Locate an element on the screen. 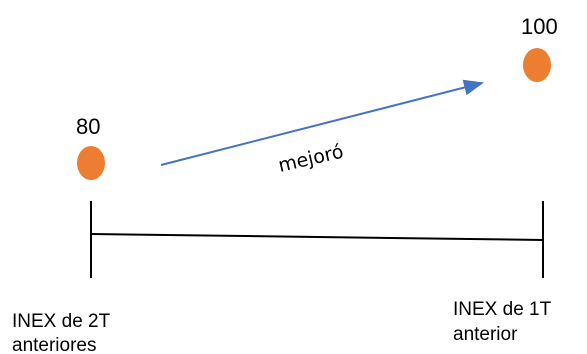 Image resolution: width=587 pixels, height=354 pixels. right-dot is located at coordinates (537, 65).